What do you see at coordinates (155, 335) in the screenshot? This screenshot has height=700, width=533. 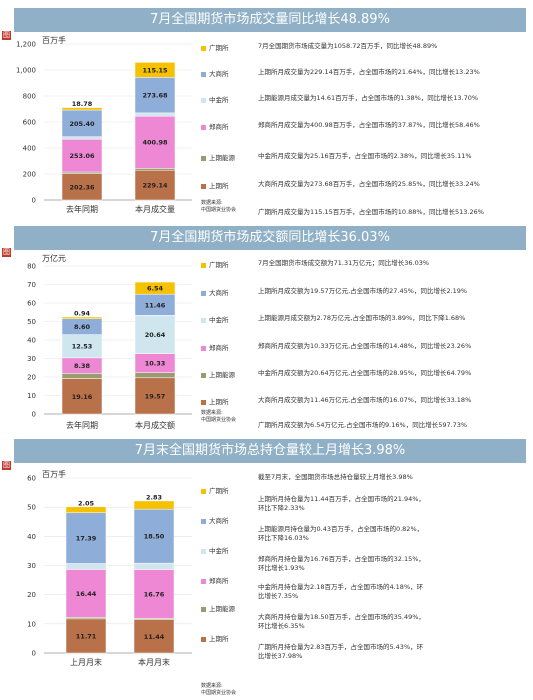 I see `data-label: 20.64` at bounding box center [155, 335].